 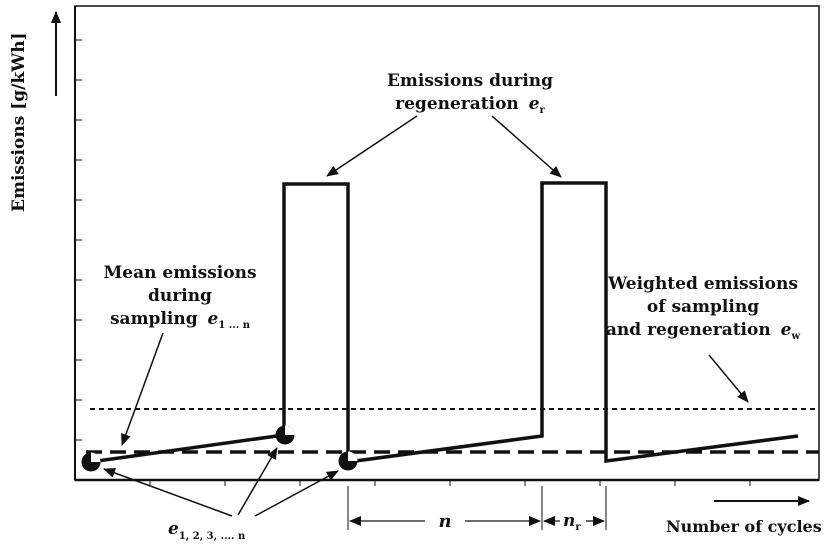 What do you see at coordinates (19, 122) in the screenshot?
I see `y-axis-label: Emissions [g/kWh]` at bounding box center [19, 122].